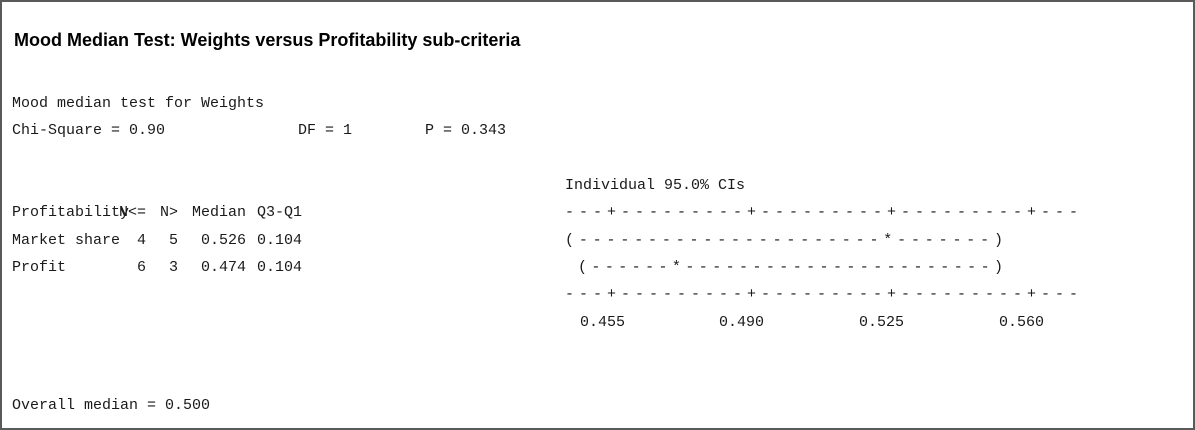  Describe the element at coordinates (1021, 322) in the screenshot. I see `ci-tick-label: 0.560` at that location.